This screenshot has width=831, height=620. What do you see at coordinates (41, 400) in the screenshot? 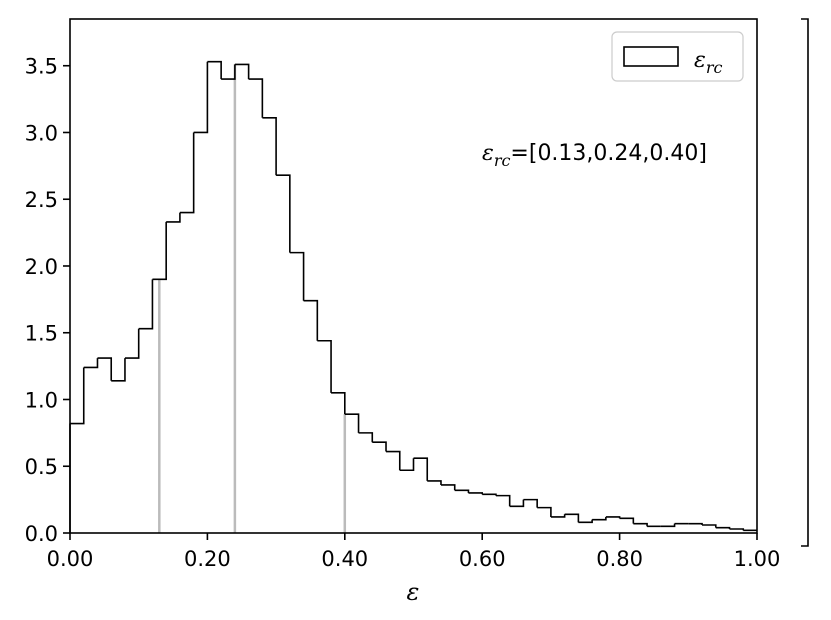
I see `y-tick-label: 1.0` at bounding box center [41, 400].